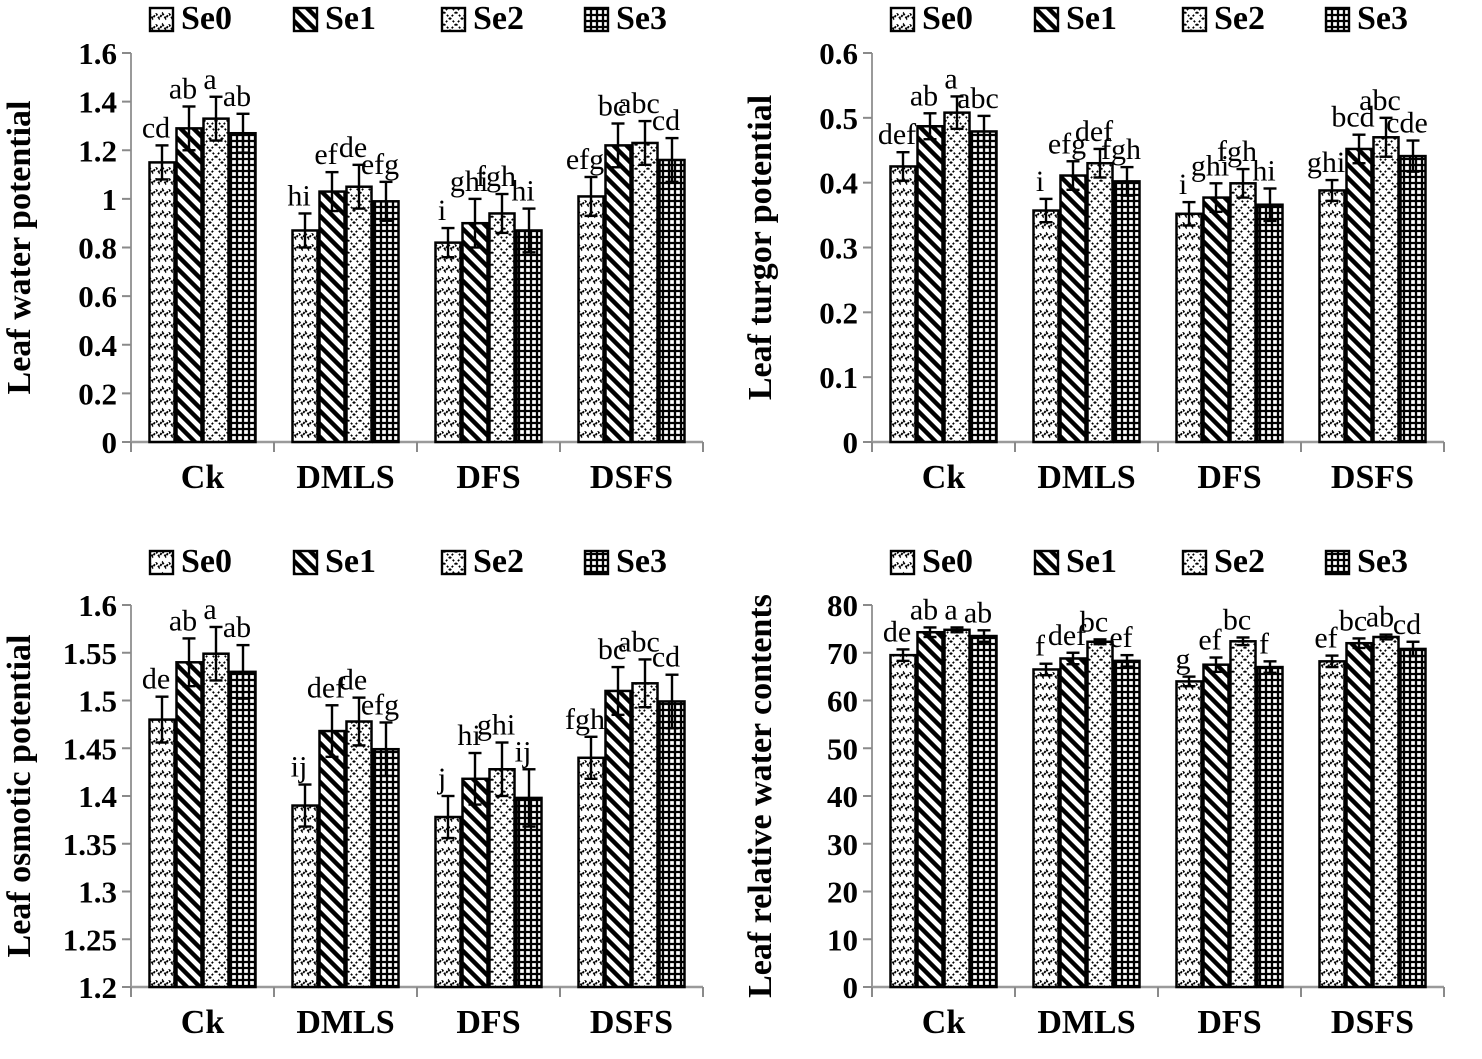 Image resolution: width=1482 pixels, height=1059 pixels. I want to click on wave-swatch-icon, so click(902, 19).